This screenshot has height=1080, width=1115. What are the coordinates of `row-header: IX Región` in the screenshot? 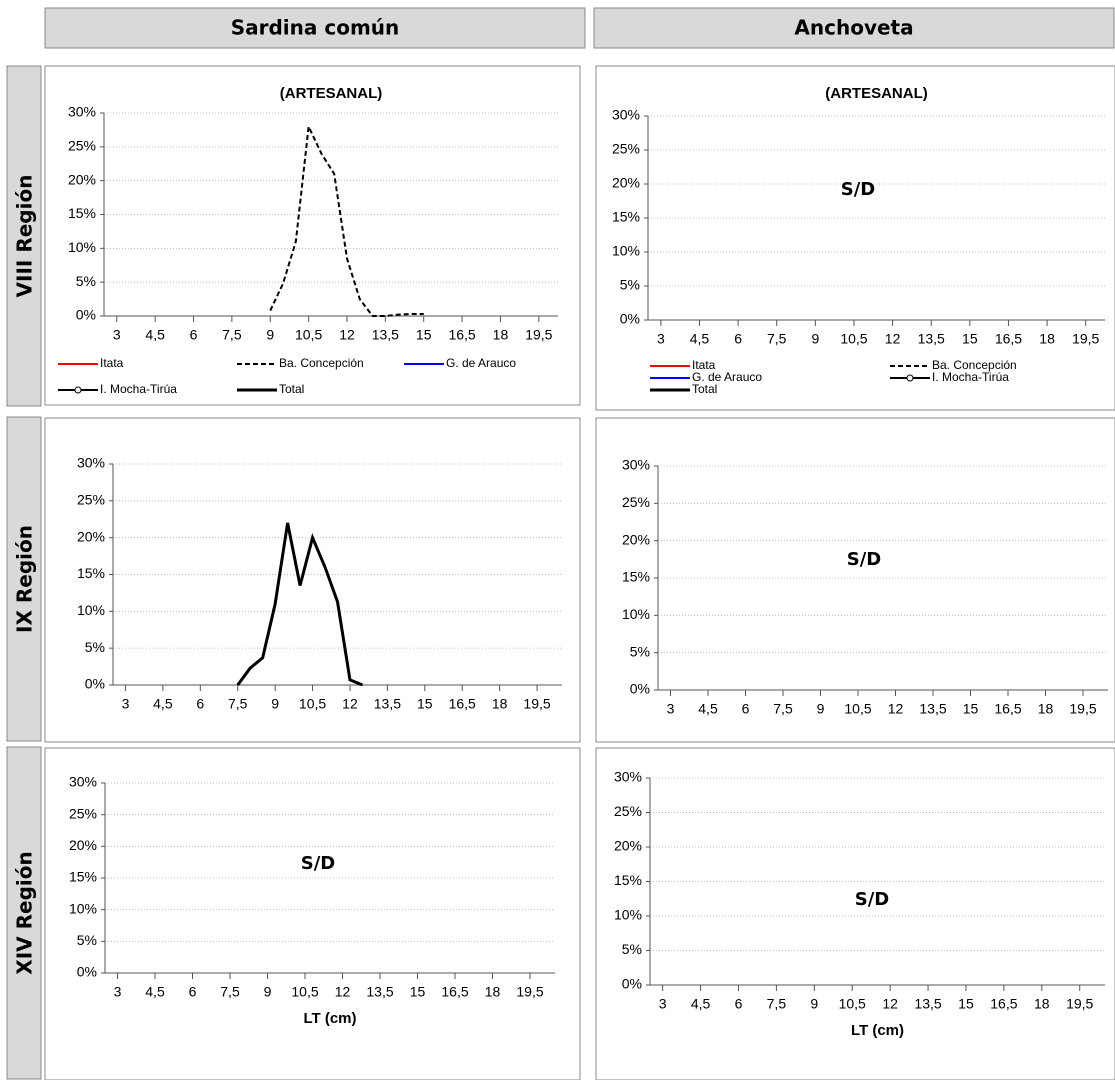 It's located at (25, 579).